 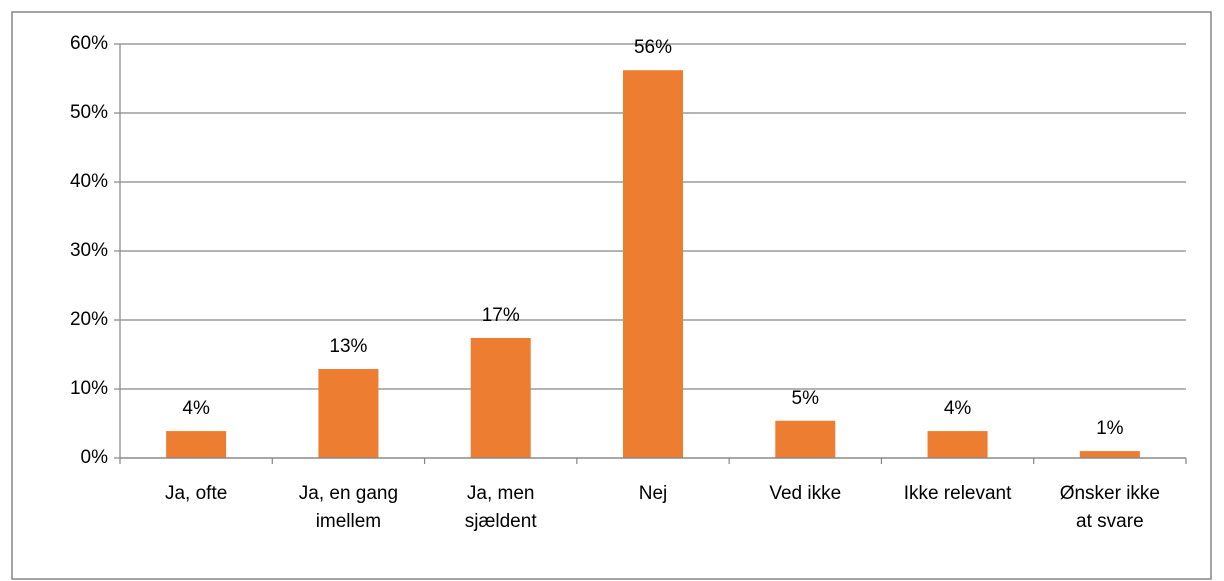 I want to click on x-tick-label: Ja, en gang imellem, so click(x=348, y=507).